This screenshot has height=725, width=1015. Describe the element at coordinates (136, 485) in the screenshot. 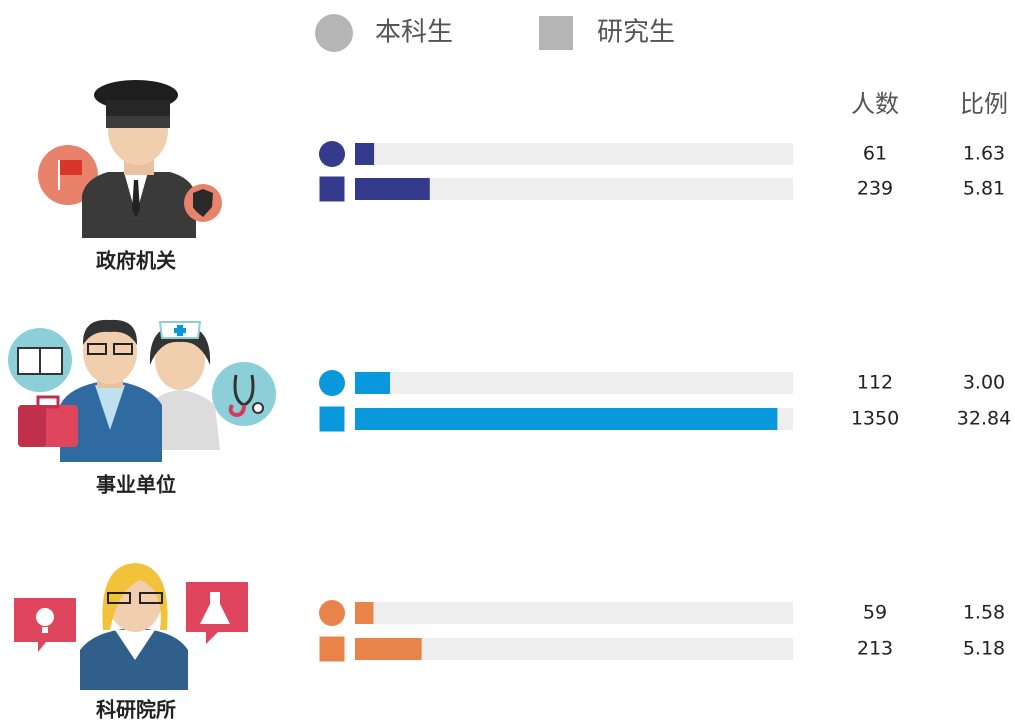

I see `category-label: 事业单位` at that location.